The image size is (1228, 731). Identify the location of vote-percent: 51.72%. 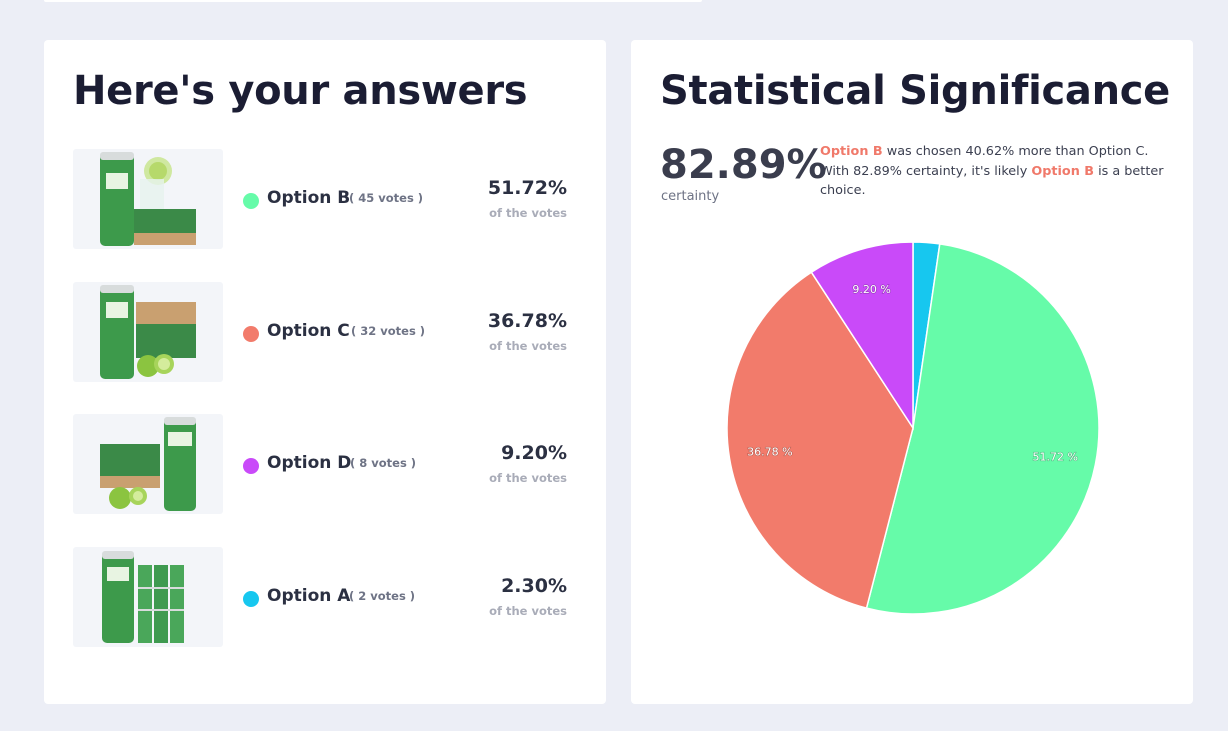
(527, 188).